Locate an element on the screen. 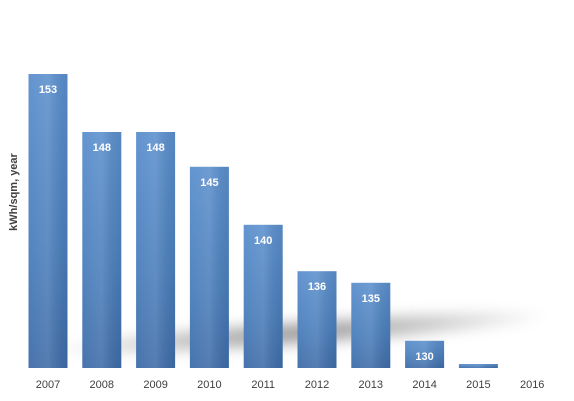 Image resolution: width=574 pixels, height=401 pixels. data-label-2016: 127 is located at coordinates (532, 392).